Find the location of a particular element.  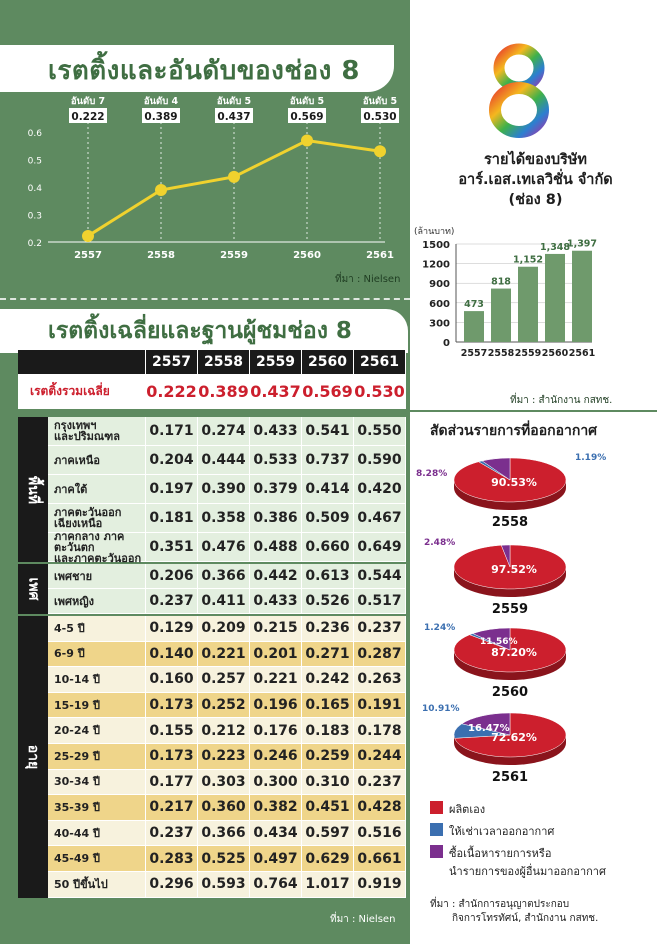

pie-purple-label: 16.47% is located at coordinates (489, 728).